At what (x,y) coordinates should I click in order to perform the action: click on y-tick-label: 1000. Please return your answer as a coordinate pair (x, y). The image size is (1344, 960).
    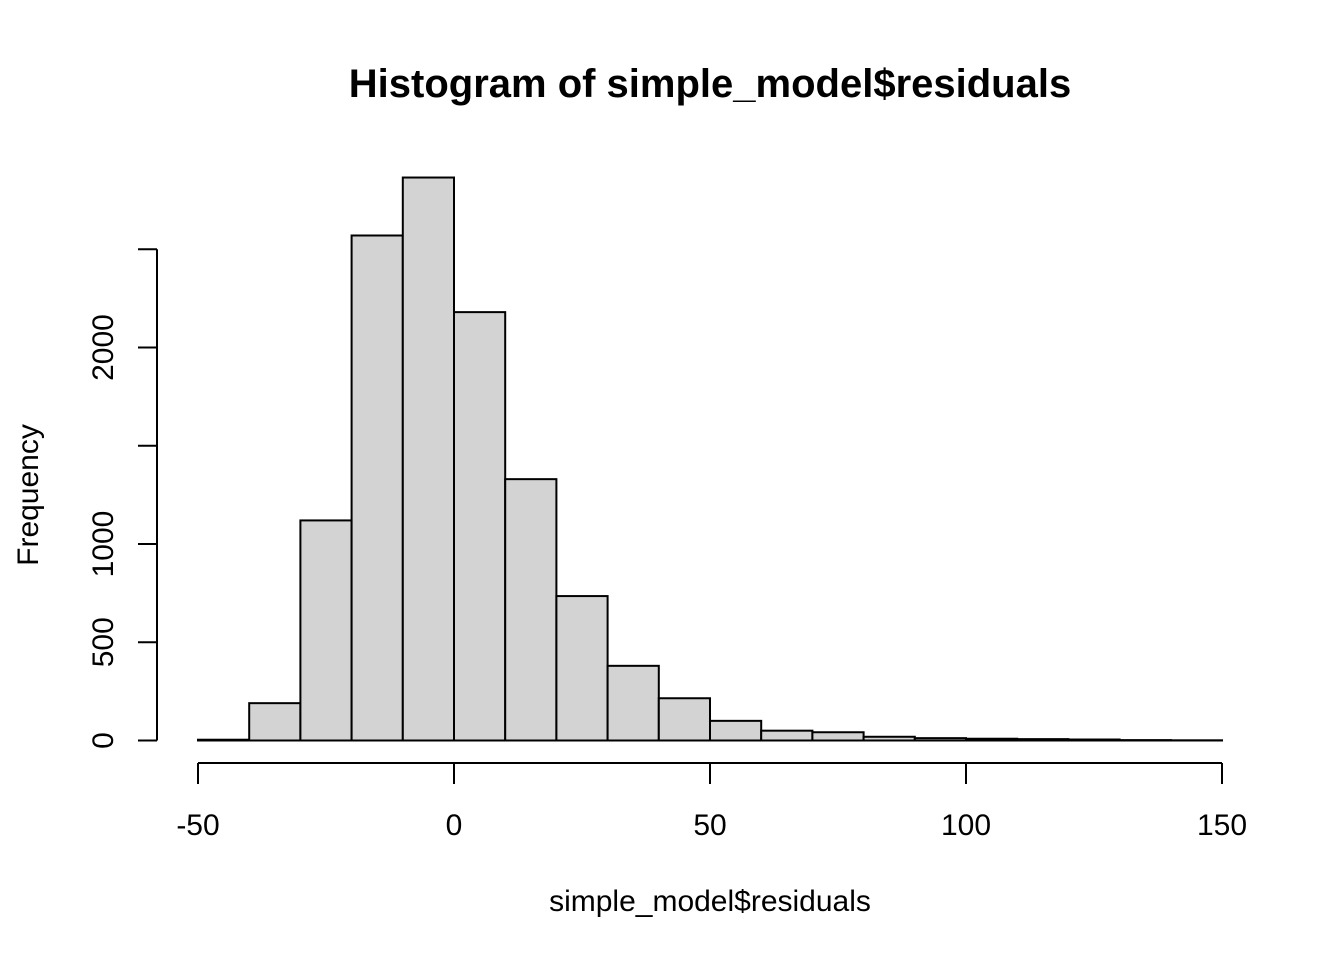
    Looking at the image, I should click on (103, 544).